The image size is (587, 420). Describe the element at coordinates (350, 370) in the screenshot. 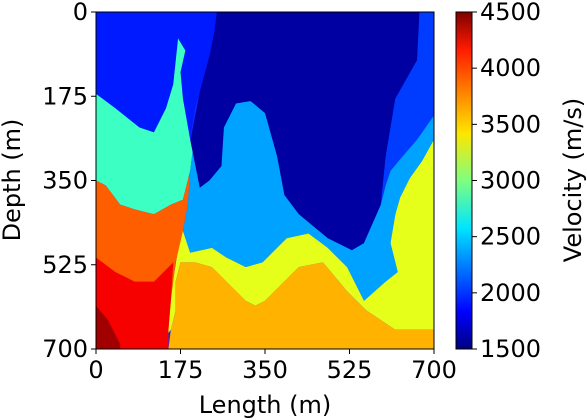

I see `x-tick-label: 525` at that location.